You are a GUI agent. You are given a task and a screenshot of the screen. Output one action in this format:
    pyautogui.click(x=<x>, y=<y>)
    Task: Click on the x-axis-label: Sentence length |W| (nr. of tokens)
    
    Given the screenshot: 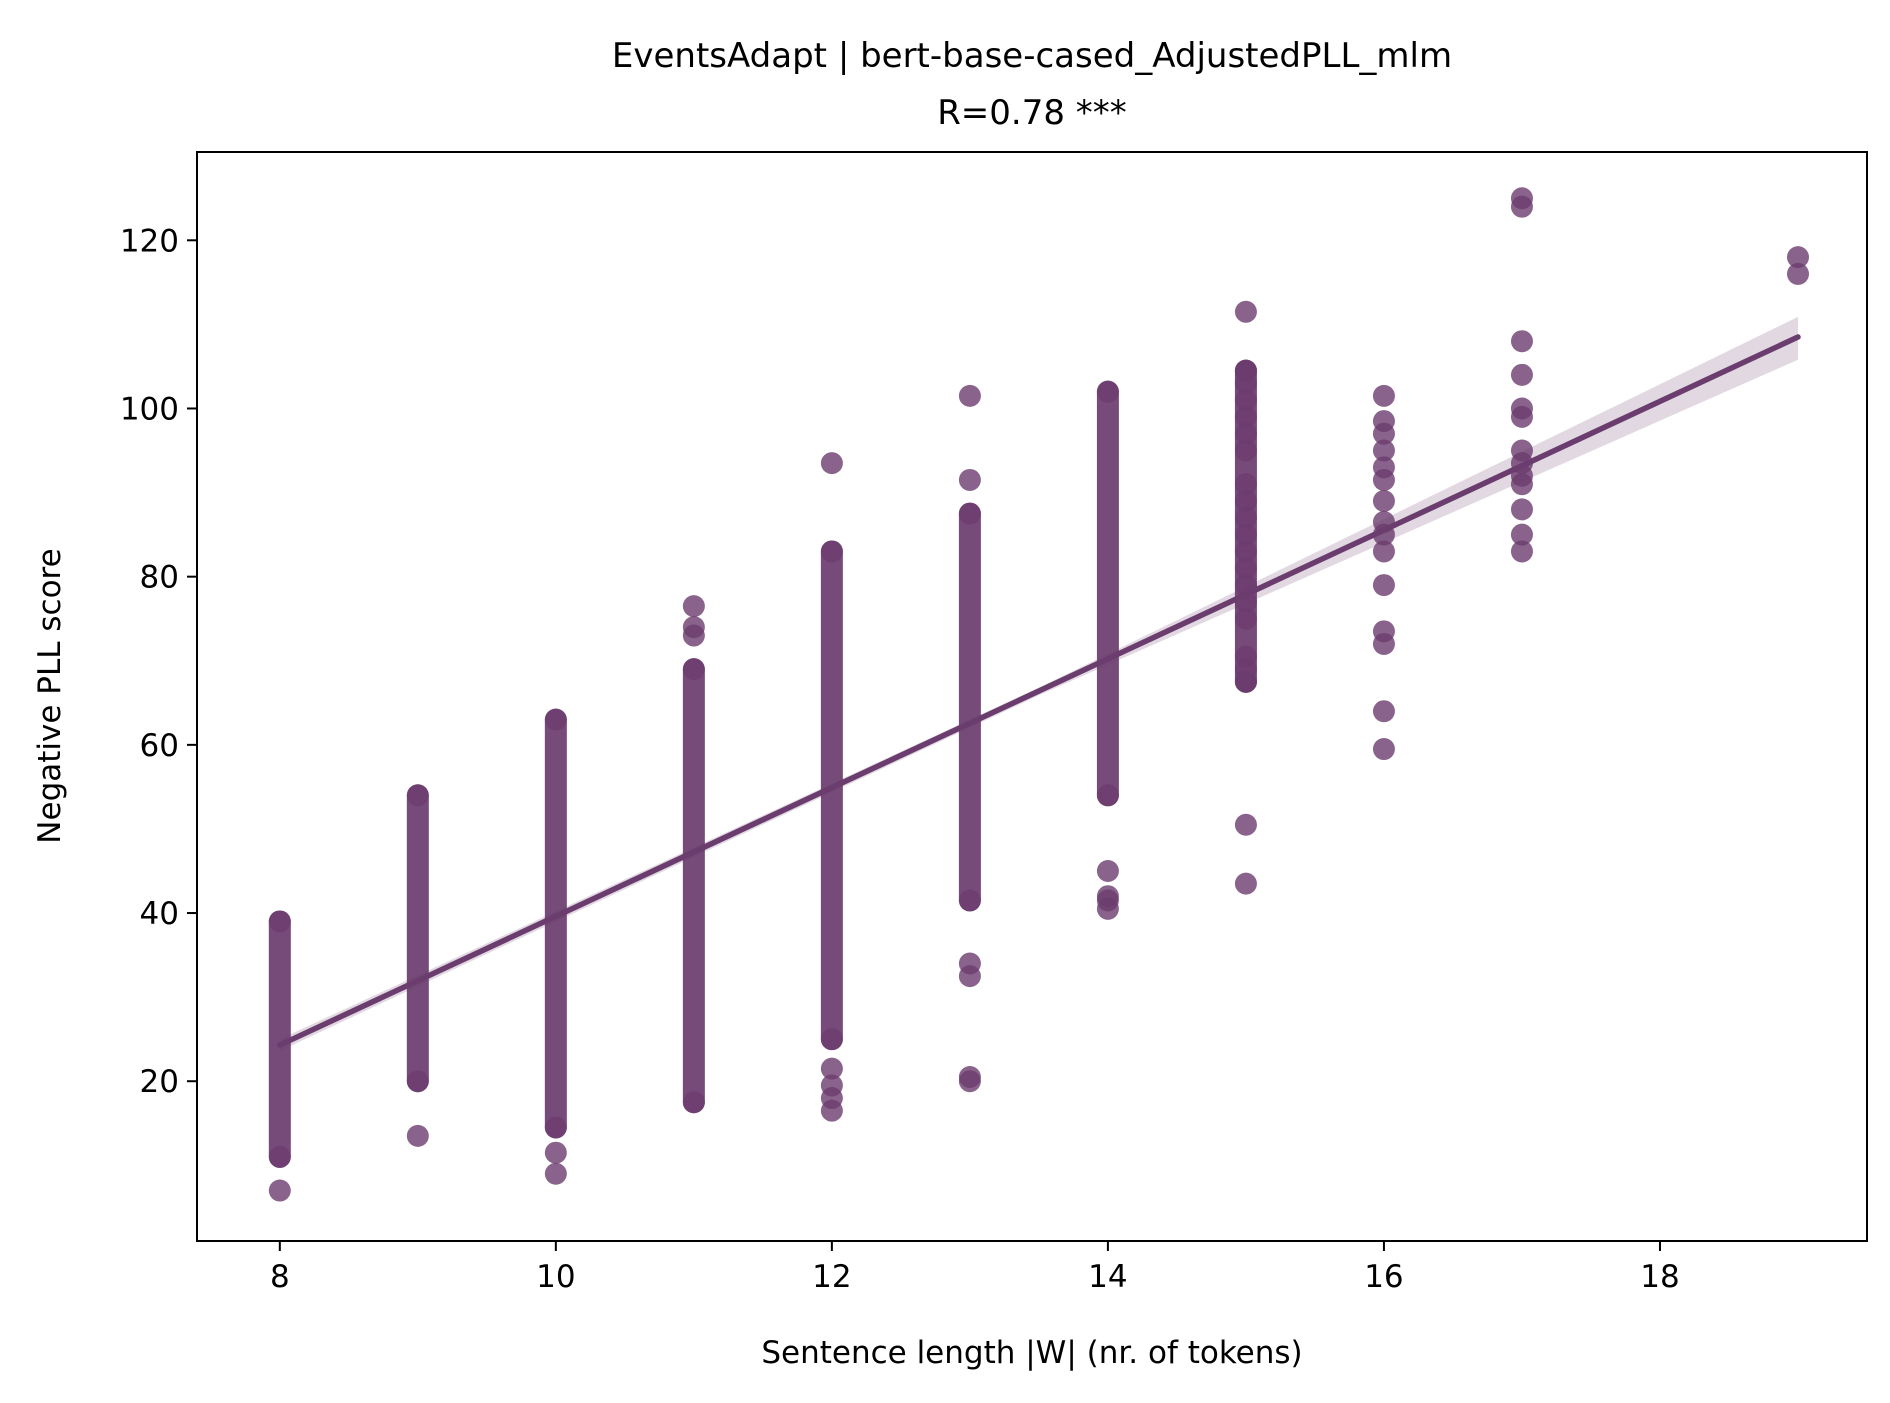 What is the action you would take?
    pyautogui.click(x=1031, y=1353)
    